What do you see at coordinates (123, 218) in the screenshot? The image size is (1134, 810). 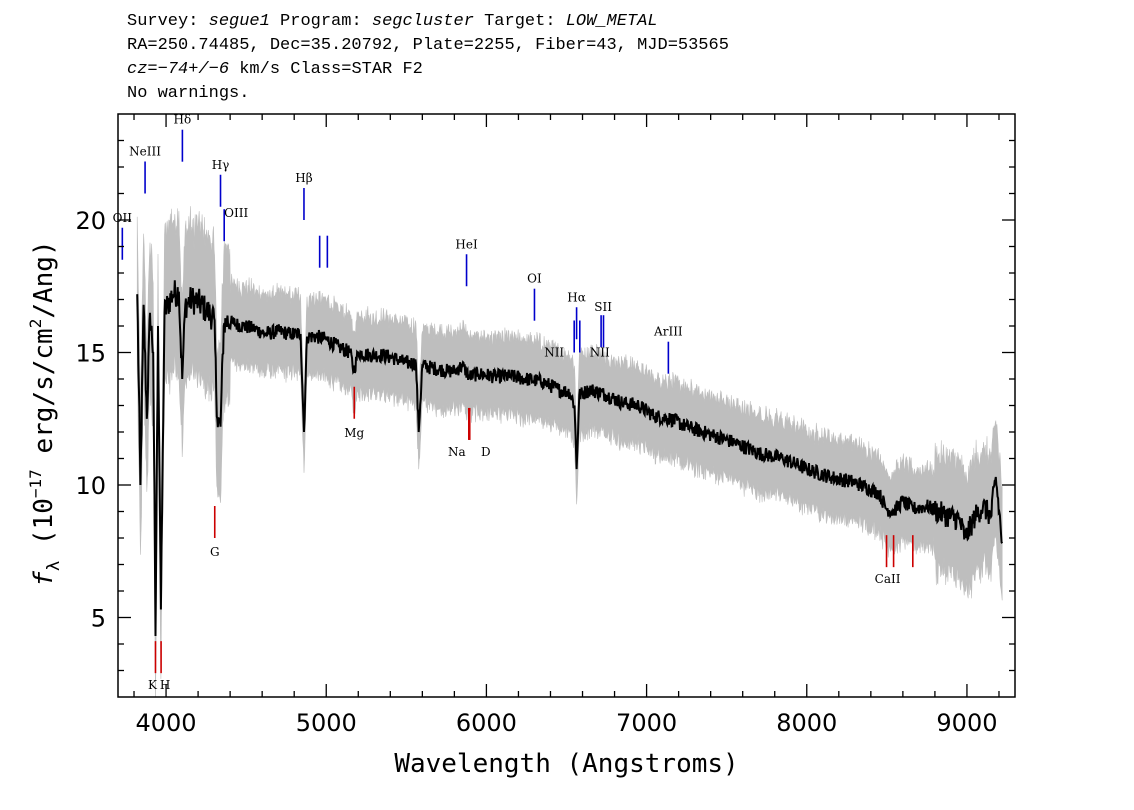 I see `line-label-oii: OII` at bounding box center [123, 218].